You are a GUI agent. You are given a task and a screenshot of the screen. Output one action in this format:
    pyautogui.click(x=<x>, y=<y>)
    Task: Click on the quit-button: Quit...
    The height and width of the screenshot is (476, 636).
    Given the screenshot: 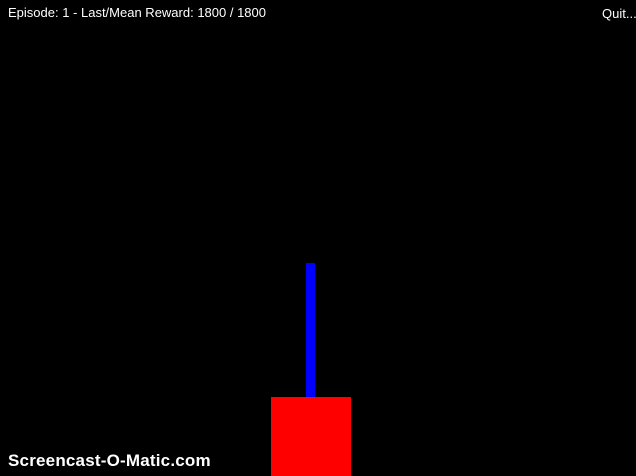 What is the action you would take?
    pyautogui.click(x=619, y=13)
    